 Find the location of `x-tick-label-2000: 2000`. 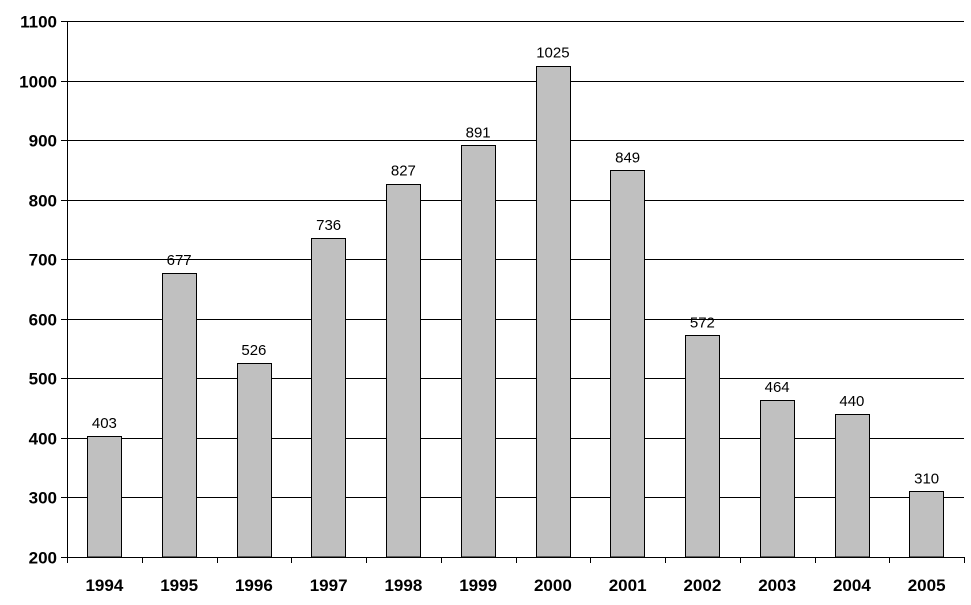

x-tick-label-2000: 2000 is located at coordinates (553, 585).